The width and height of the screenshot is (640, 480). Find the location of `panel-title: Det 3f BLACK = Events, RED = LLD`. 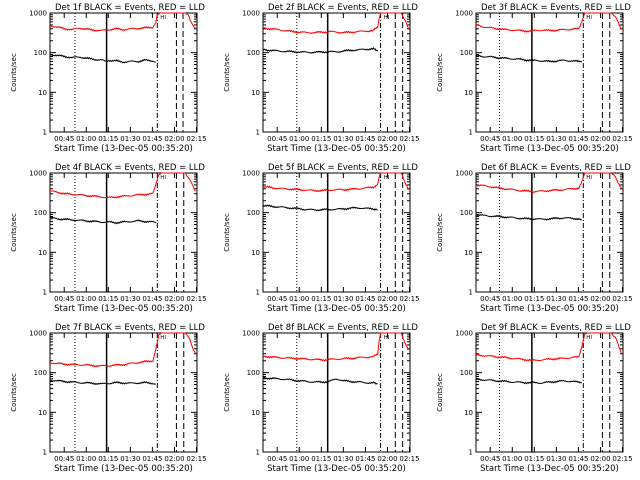

panel-title: Det 3f BLACK = Events, RED = LLD is located at coordinates (556, 8).